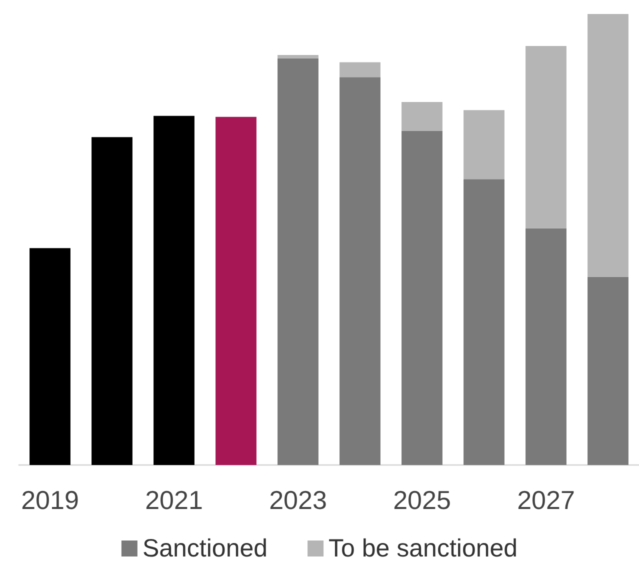  I want to click on x-tick-label: 2023, so click(298, 500).